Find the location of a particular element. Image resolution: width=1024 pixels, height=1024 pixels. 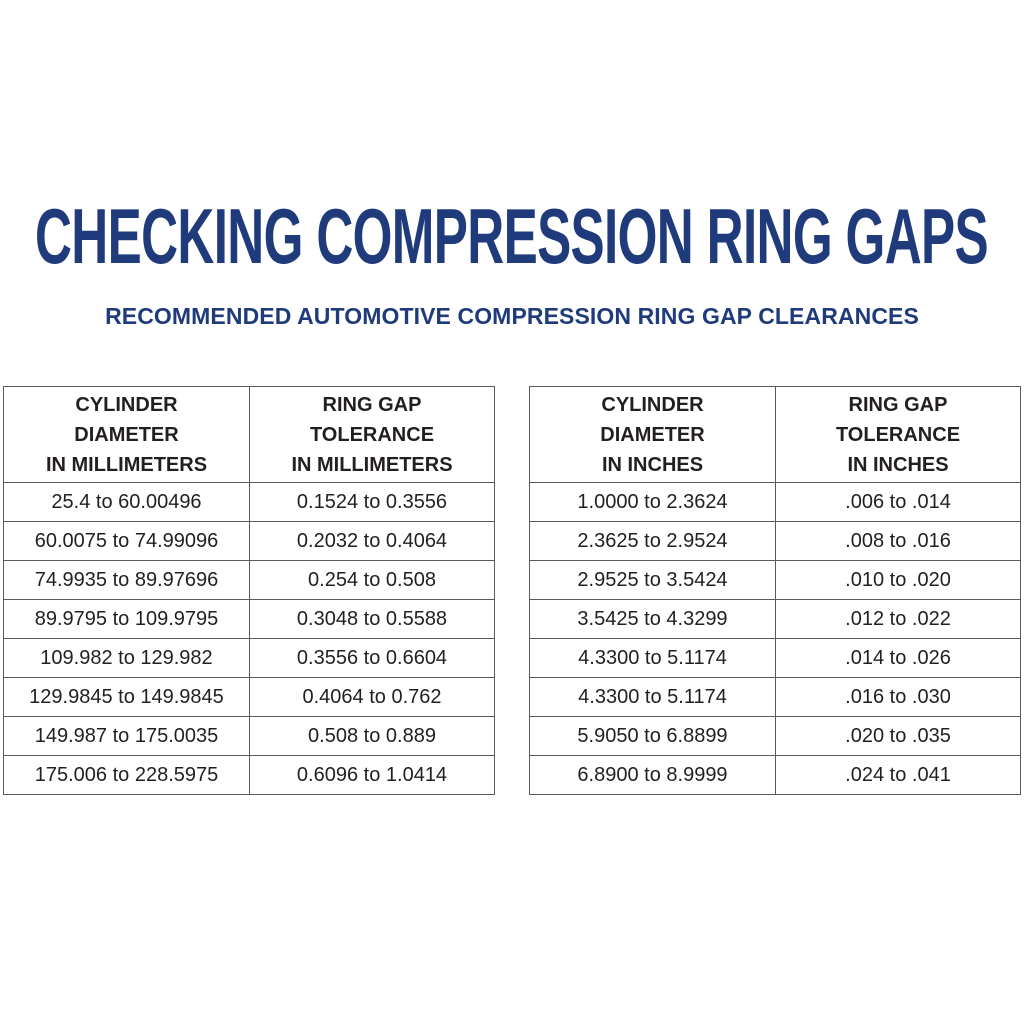

table-row: 3.5425 to 4.3299.012 to .022 is located at coordinates (775, 619).